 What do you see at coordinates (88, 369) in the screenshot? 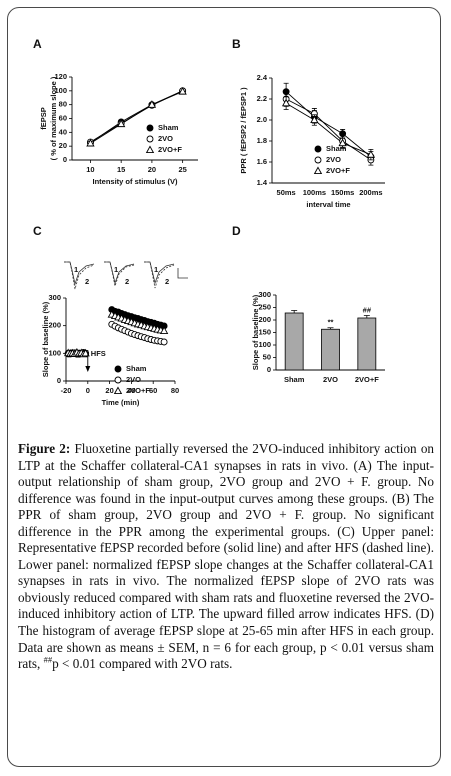
I see `hfs-arrowhead` at bounding box center [88, 369].